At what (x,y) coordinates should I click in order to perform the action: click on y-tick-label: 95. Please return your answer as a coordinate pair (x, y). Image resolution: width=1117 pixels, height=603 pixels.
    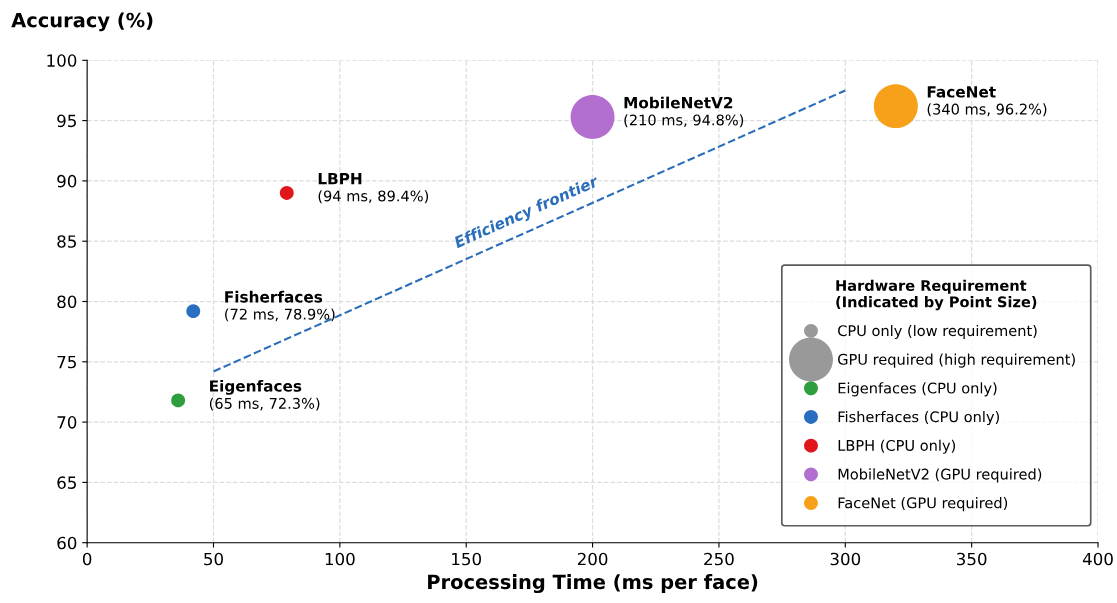
    Looking at the image, I should click on (66, 121).